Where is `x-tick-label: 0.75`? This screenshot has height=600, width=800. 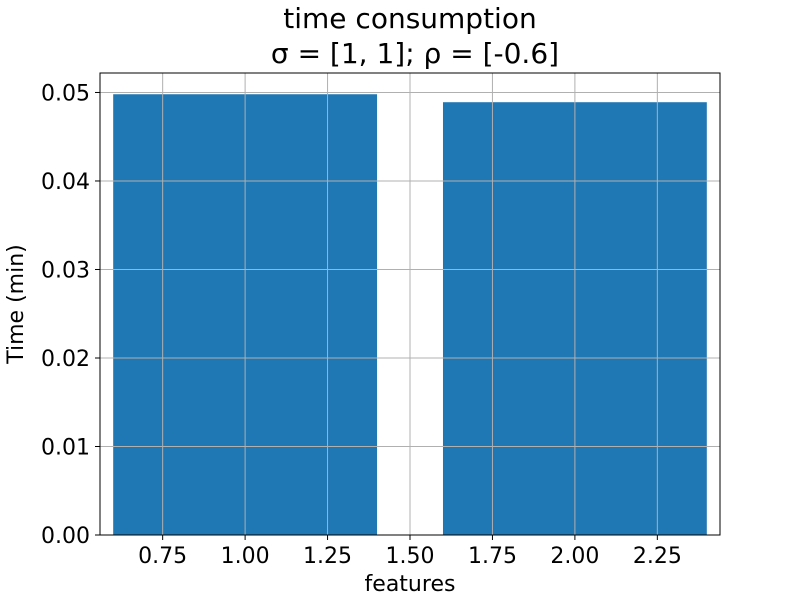
x-tick-label: 0.75 is located at coordinates (162, 556).